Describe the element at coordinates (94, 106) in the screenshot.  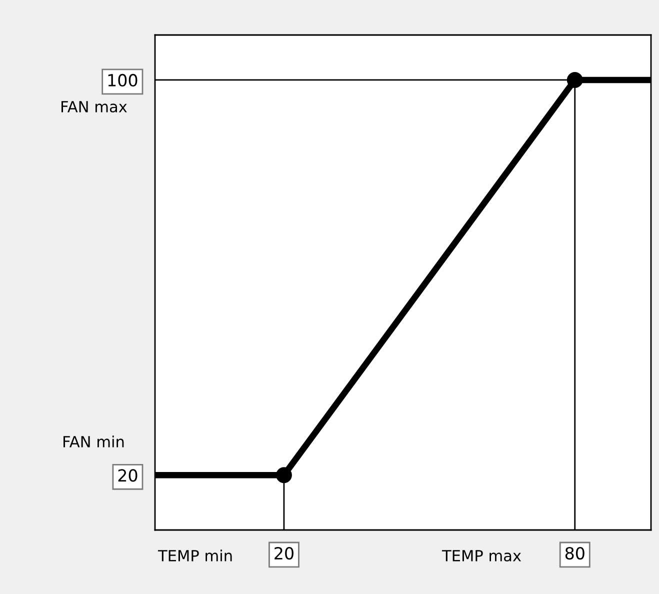
I see `text: FAN max` at that location.